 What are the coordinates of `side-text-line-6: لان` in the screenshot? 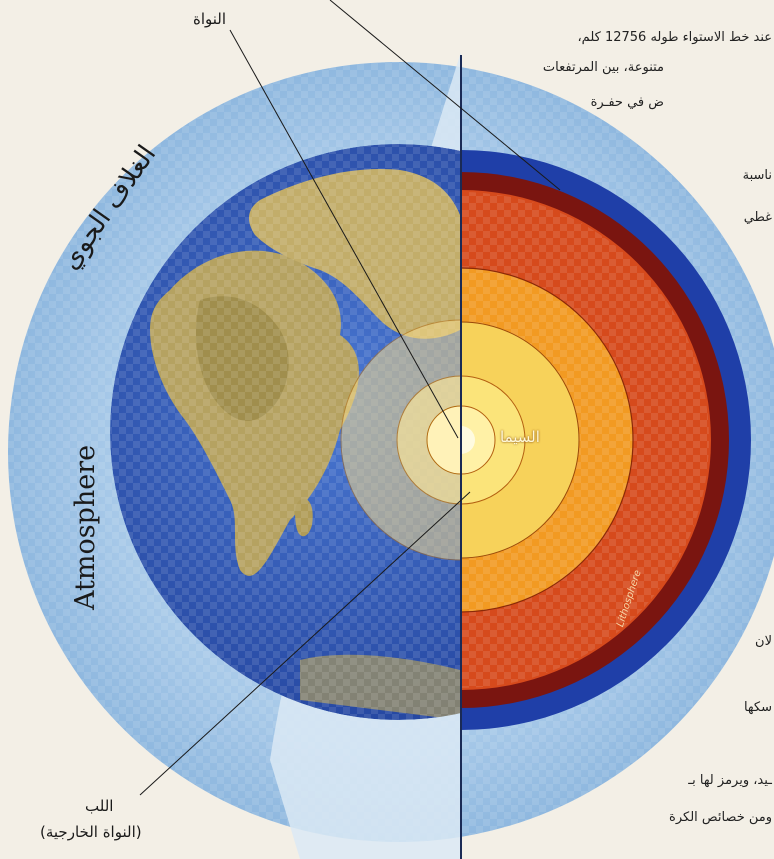 It's located at (763, 641).